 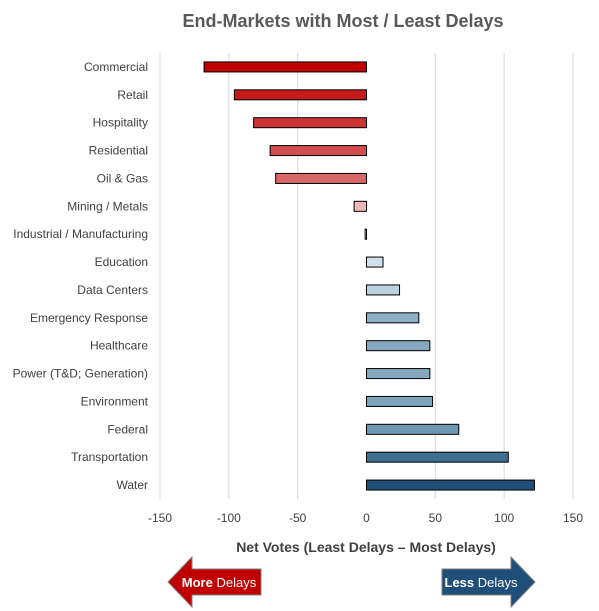 I want to click on category-label: Hospitality, so click(x=120, y=123).